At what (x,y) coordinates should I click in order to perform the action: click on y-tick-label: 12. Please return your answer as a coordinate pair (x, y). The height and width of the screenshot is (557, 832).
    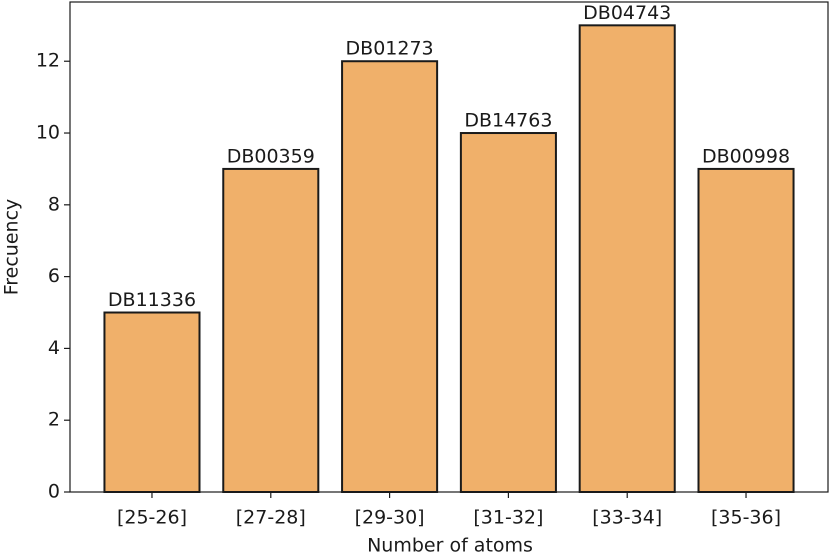
    Looking at the image, I should click on (48, 61).